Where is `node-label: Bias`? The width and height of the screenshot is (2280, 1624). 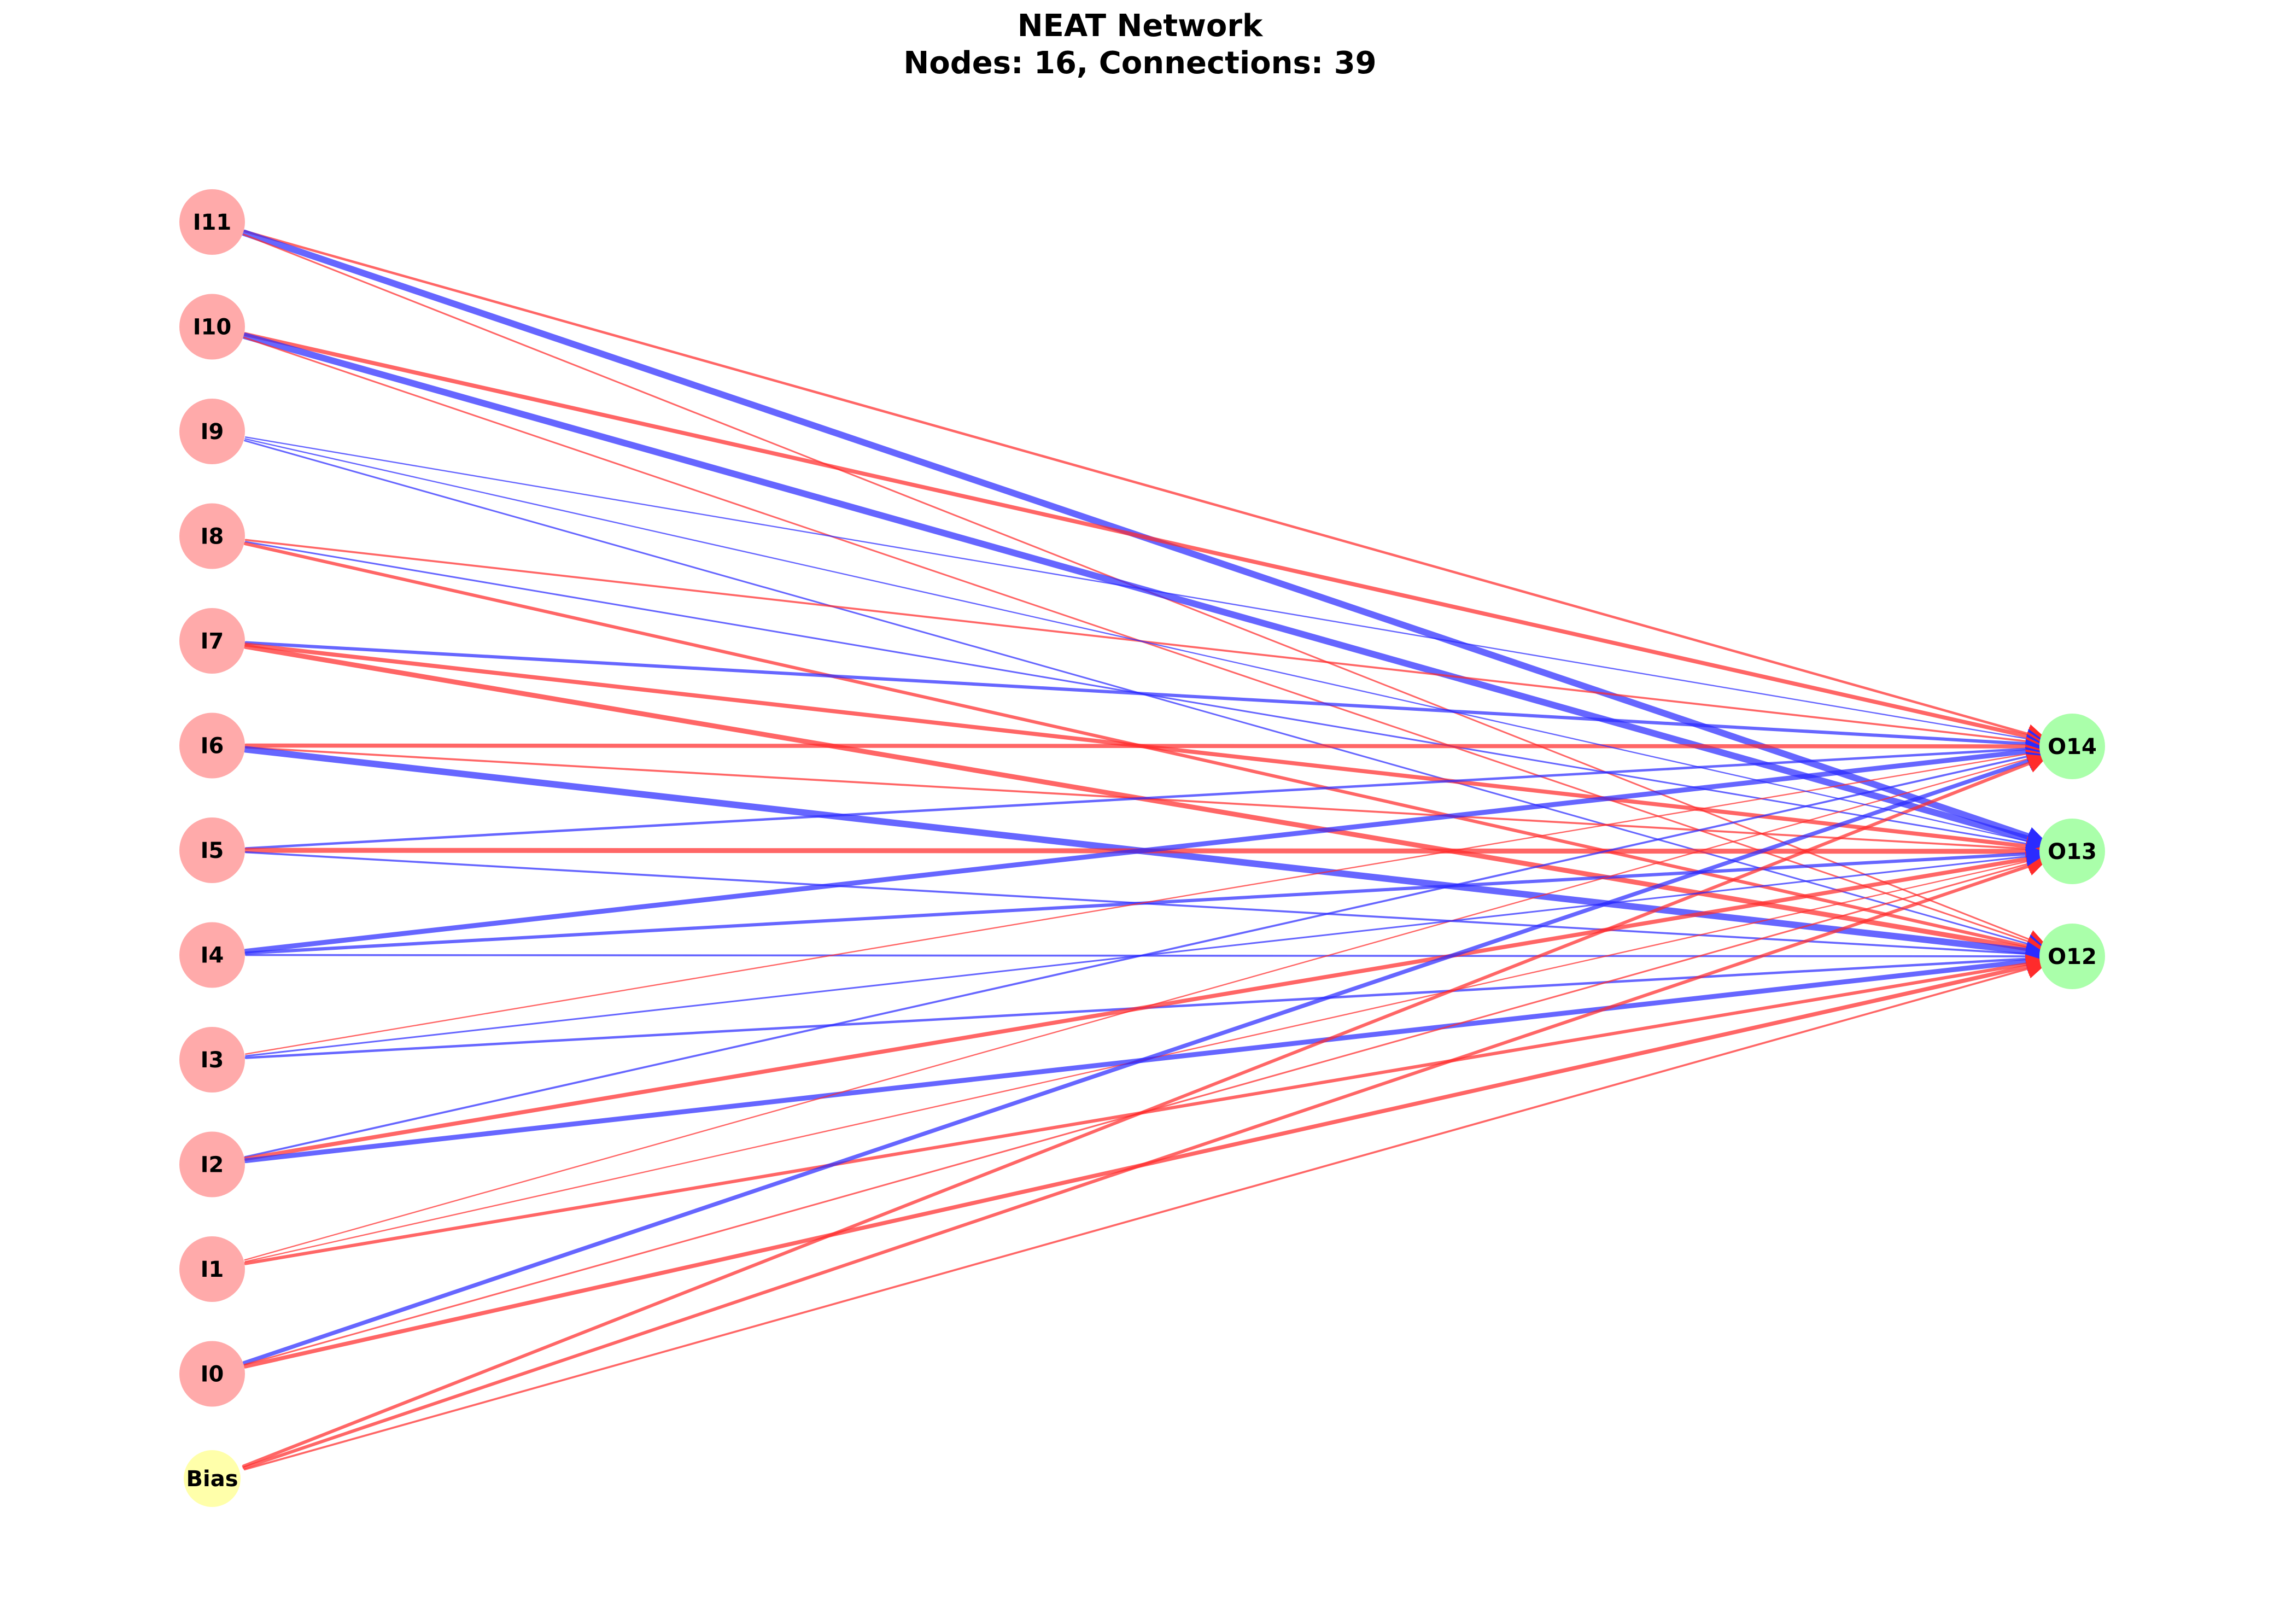
node-label: Bias is located at coordinates (212, 1479).